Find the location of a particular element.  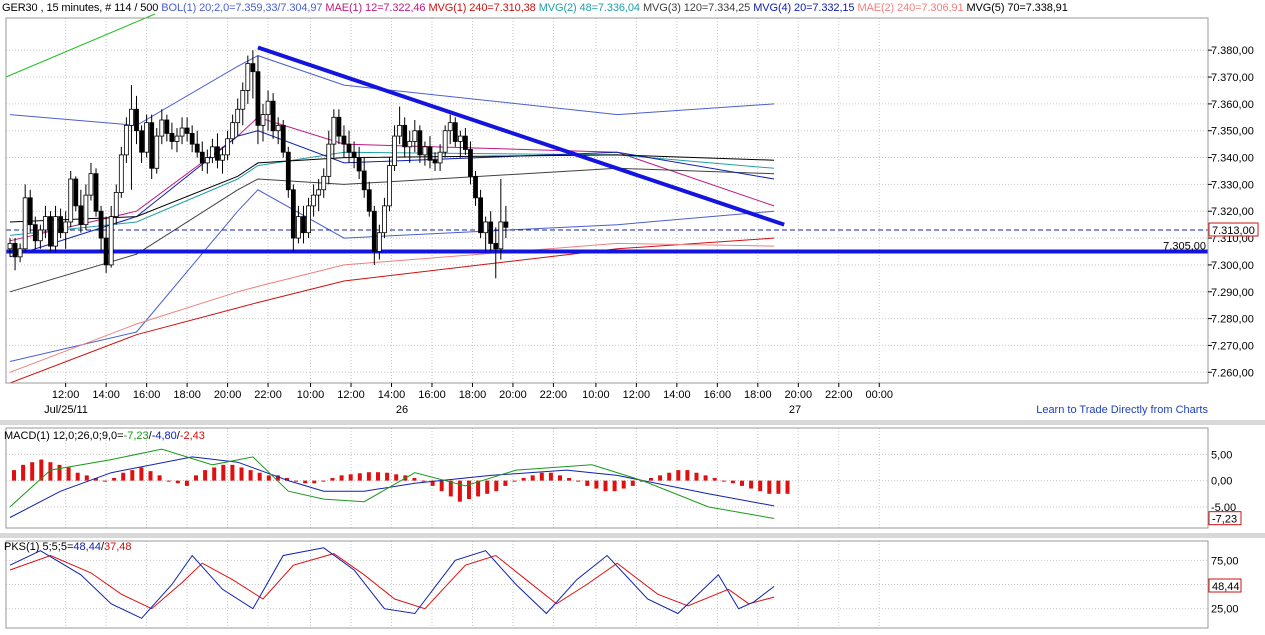

title-part: MACD(1) 12,0;26,0;9,0= is located at coordinates (64, 436).